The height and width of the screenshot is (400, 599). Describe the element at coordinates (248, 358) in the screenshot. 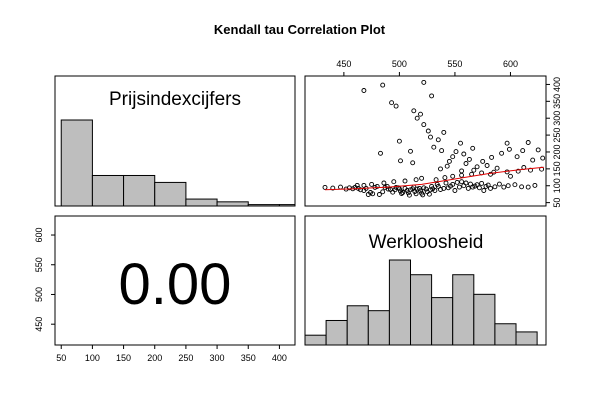

I see `tick-label: 350` at that location.